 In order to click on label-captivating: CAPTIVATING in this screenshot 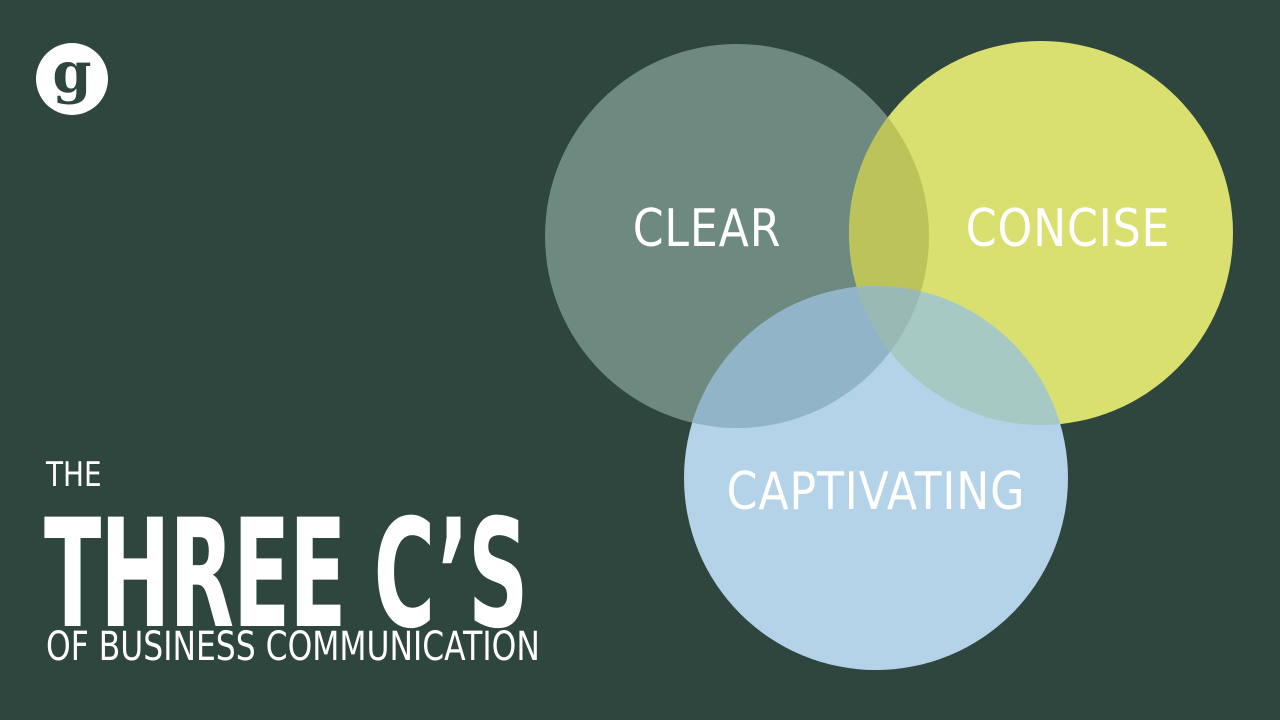, I will do `click(876, 492)`.